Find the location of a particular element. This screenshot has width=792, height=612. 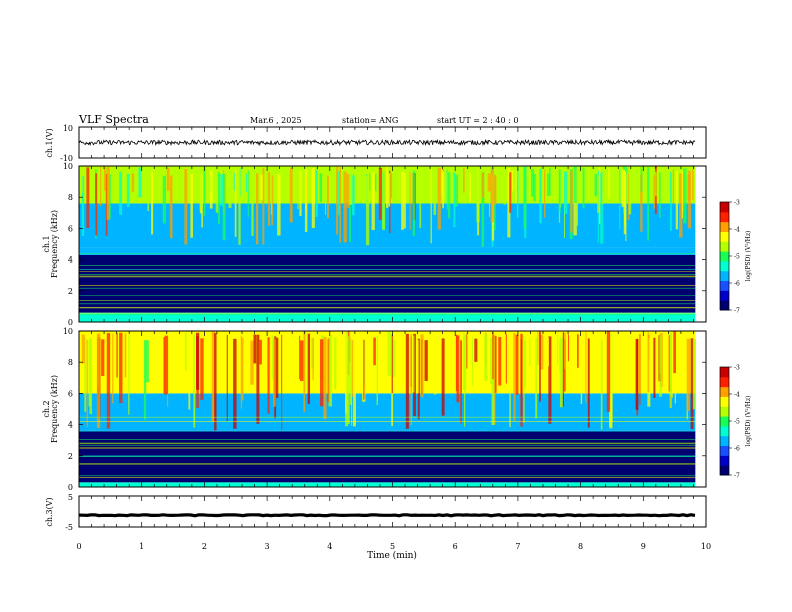

ch3-waveform-trace is located at coordinates (387, 515).